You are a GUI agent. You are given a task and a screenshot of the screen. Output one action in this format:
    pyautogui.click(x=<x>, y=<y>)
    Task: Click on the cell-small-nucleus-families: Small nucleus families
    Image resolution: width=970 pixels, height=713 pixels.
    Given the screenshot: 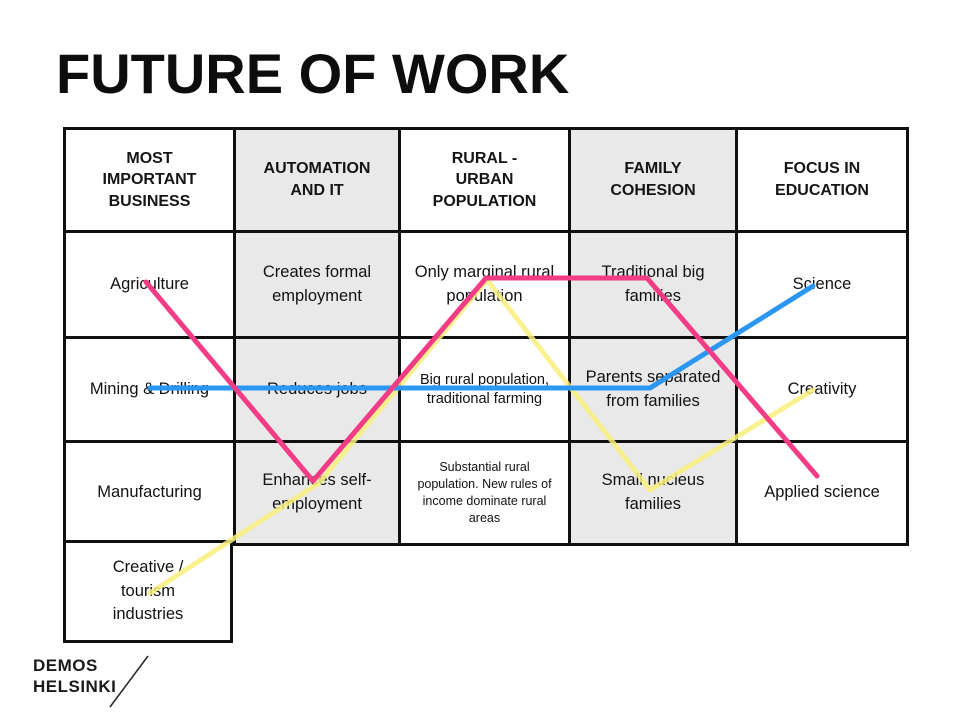 What is the action you would take?
    pyautogui.click(x=653, y=493)
    